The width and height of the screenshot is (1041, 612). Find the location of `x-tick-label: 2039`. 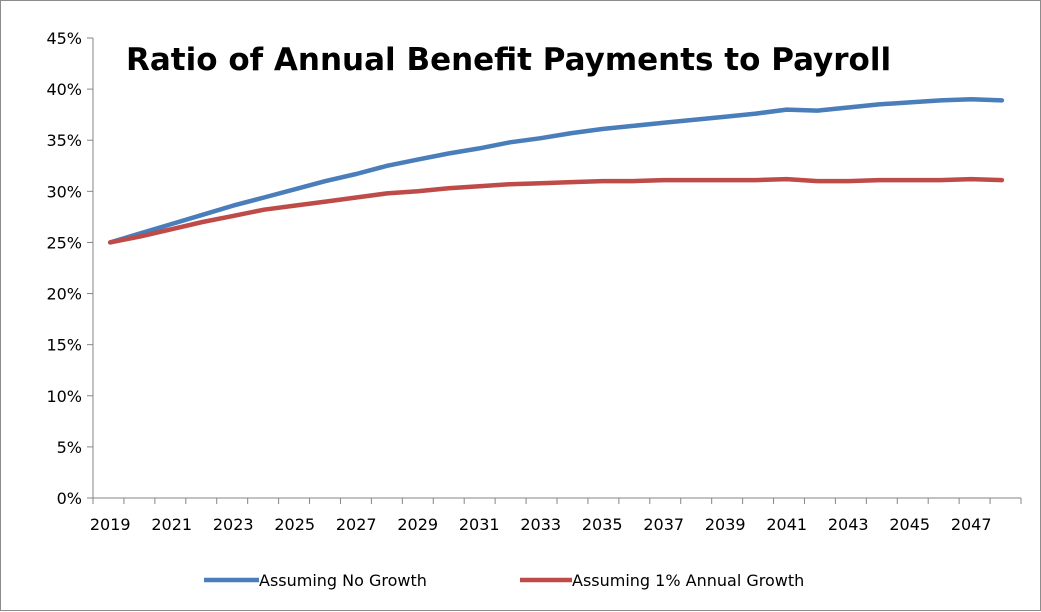

x-tick-label: 2039 is located at coordinates (725, 524).